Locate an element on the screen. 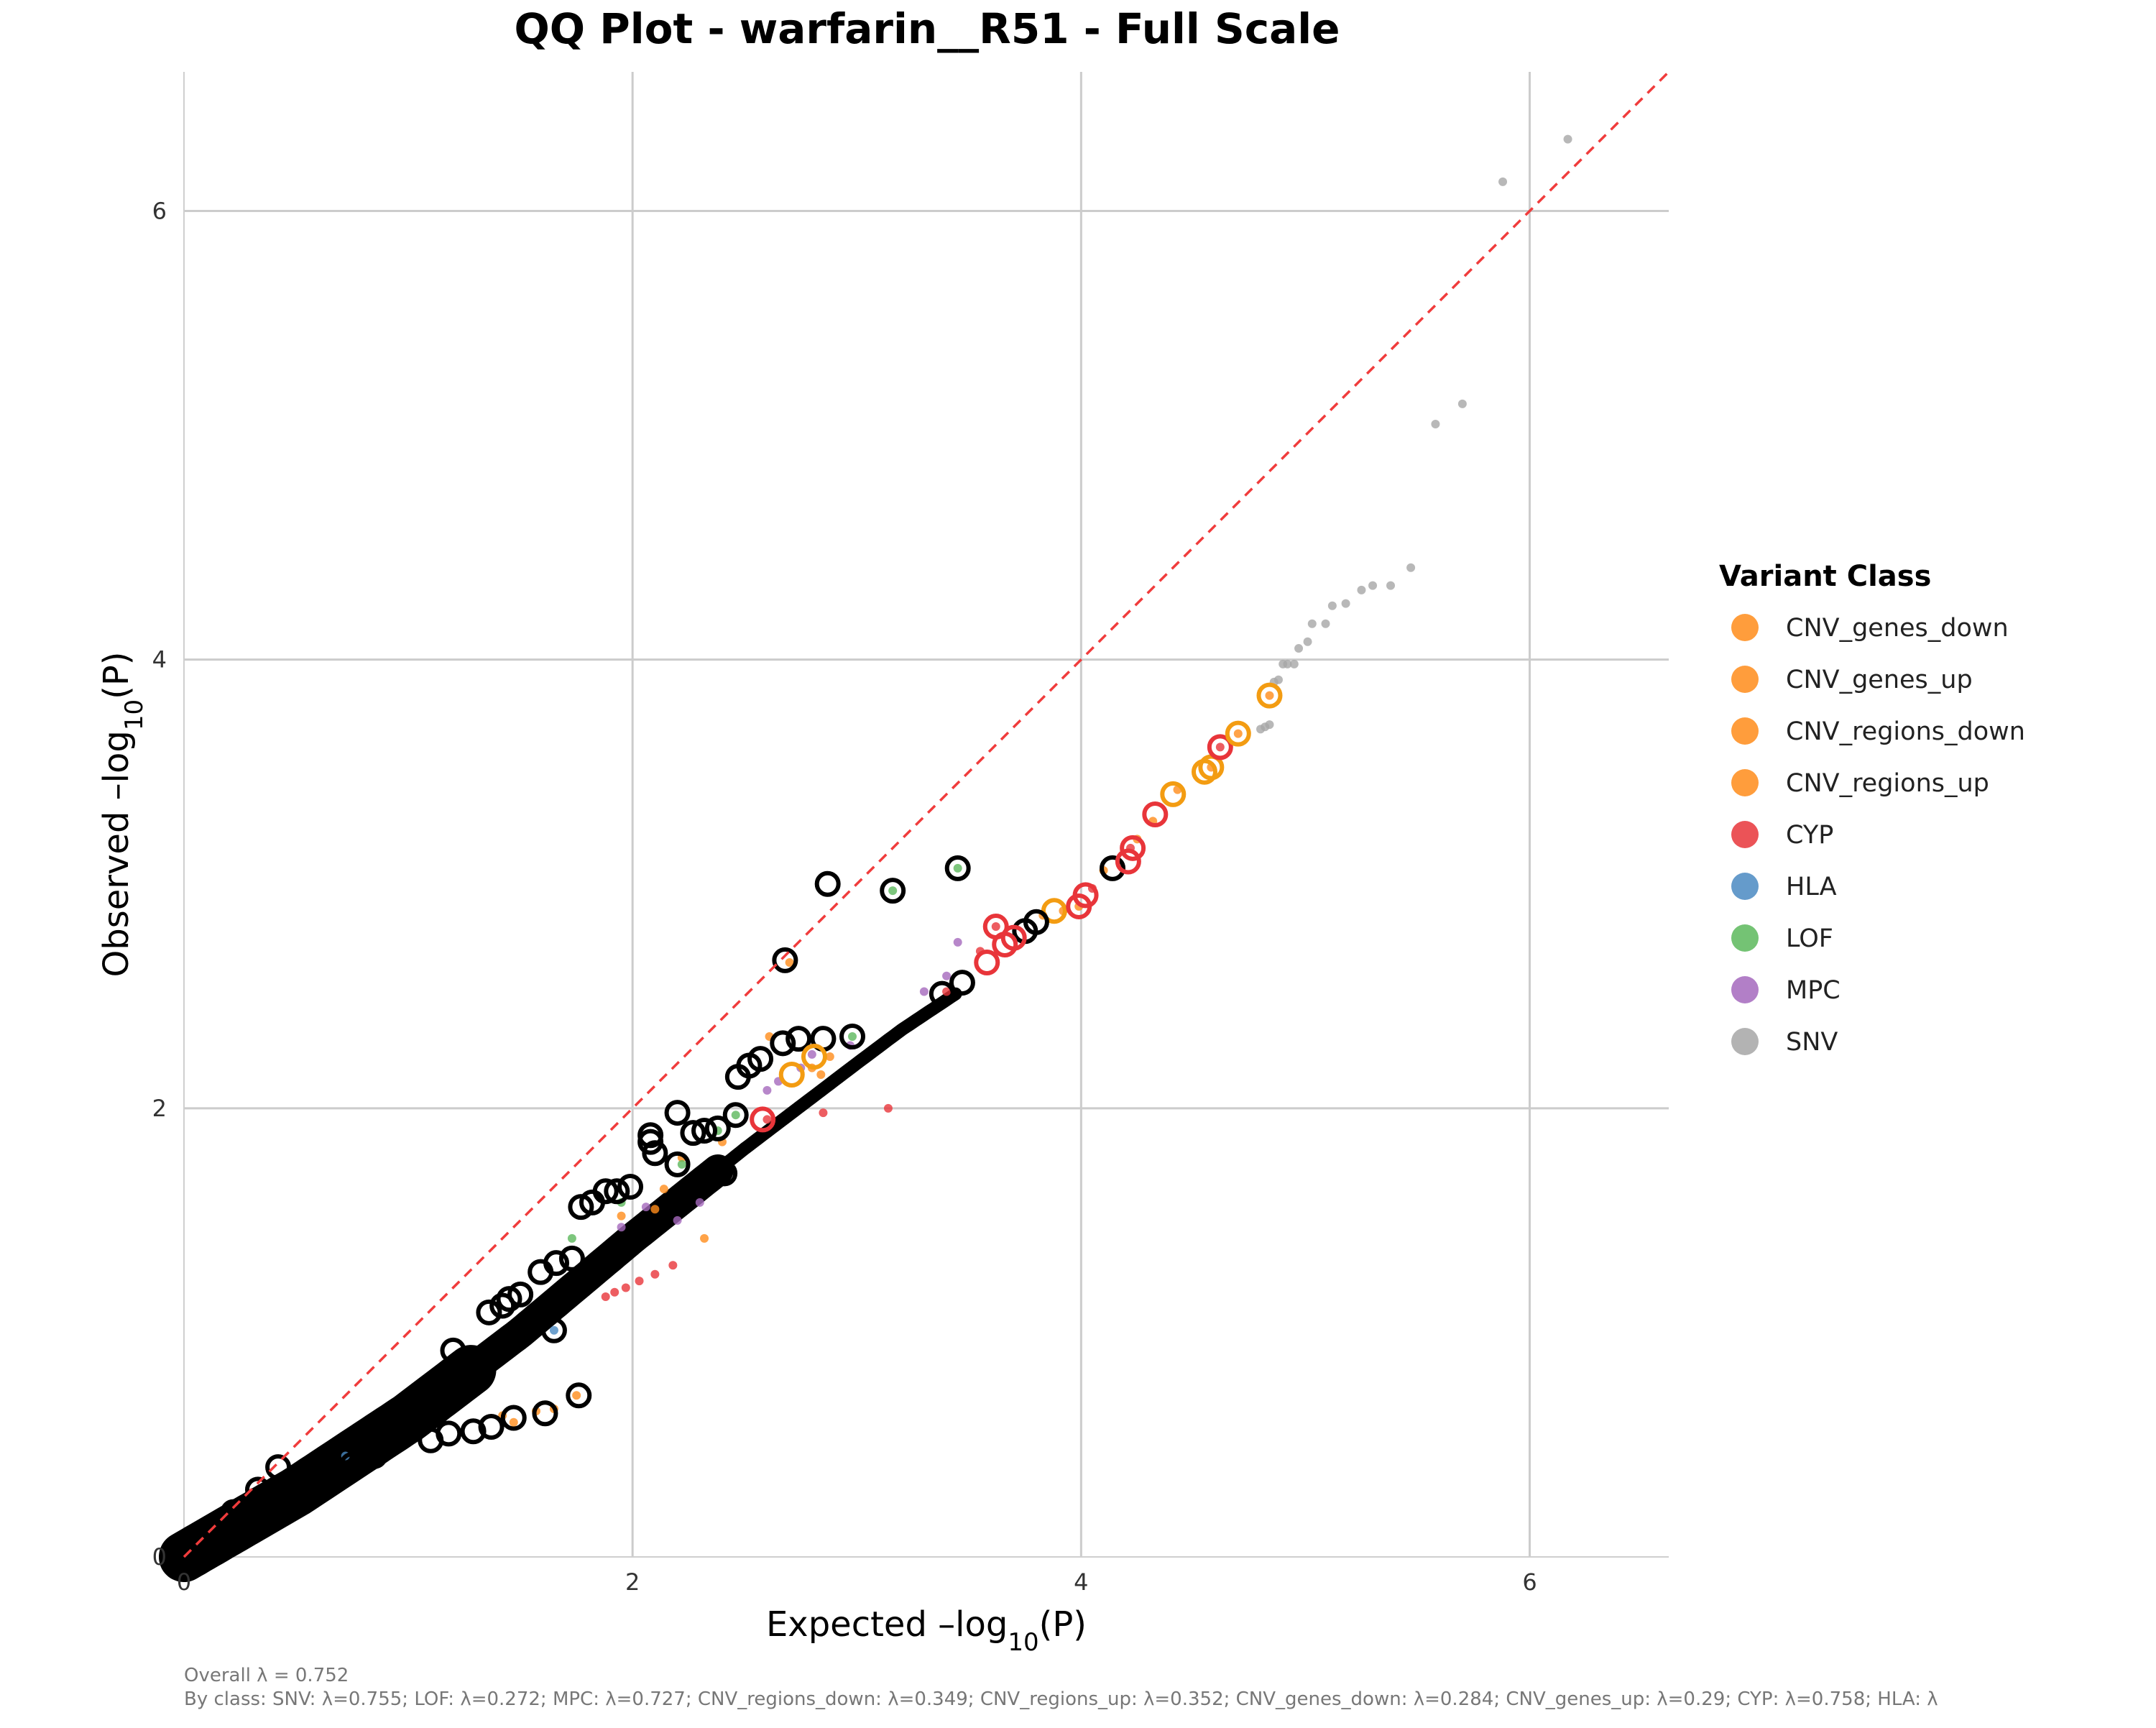 The image size is (2156, 1728). y-tick-label: 2 is located at coordinates (159, 1109).